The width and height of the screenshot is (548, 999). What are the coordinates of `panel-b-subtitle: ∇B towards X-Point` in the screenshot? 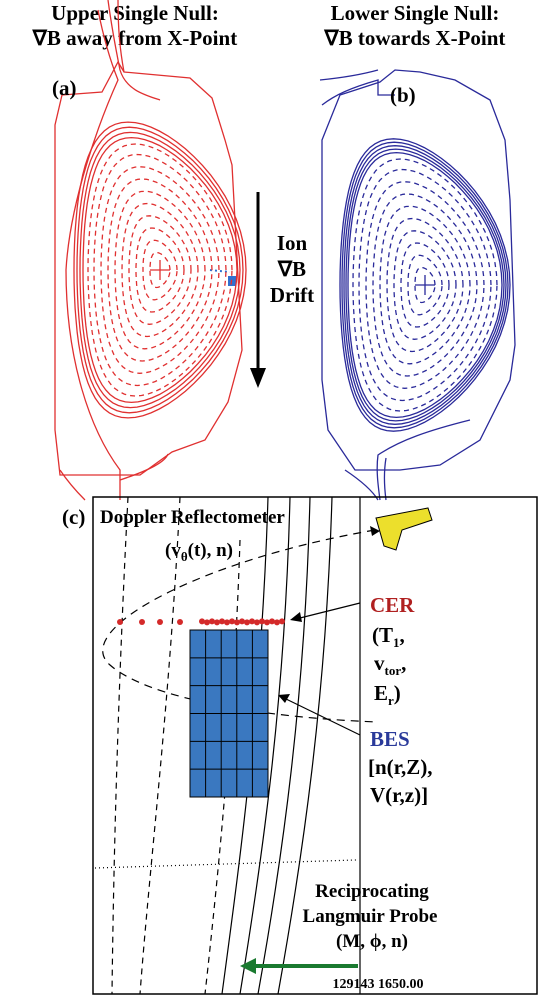 It's located at (415, 38).